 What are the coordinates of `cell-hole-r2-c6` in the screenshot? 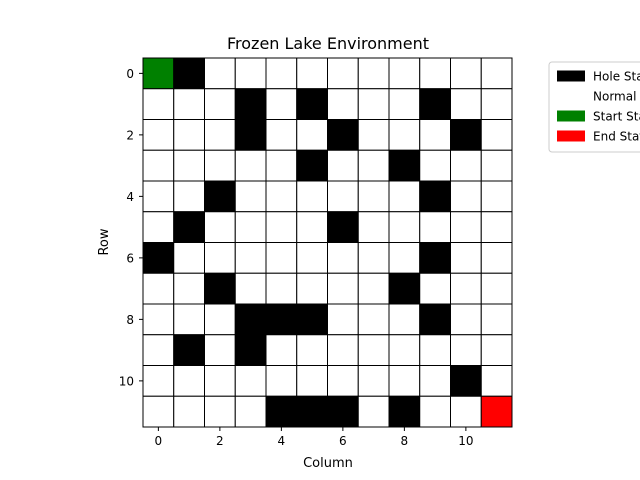 It's located at (343, 135).